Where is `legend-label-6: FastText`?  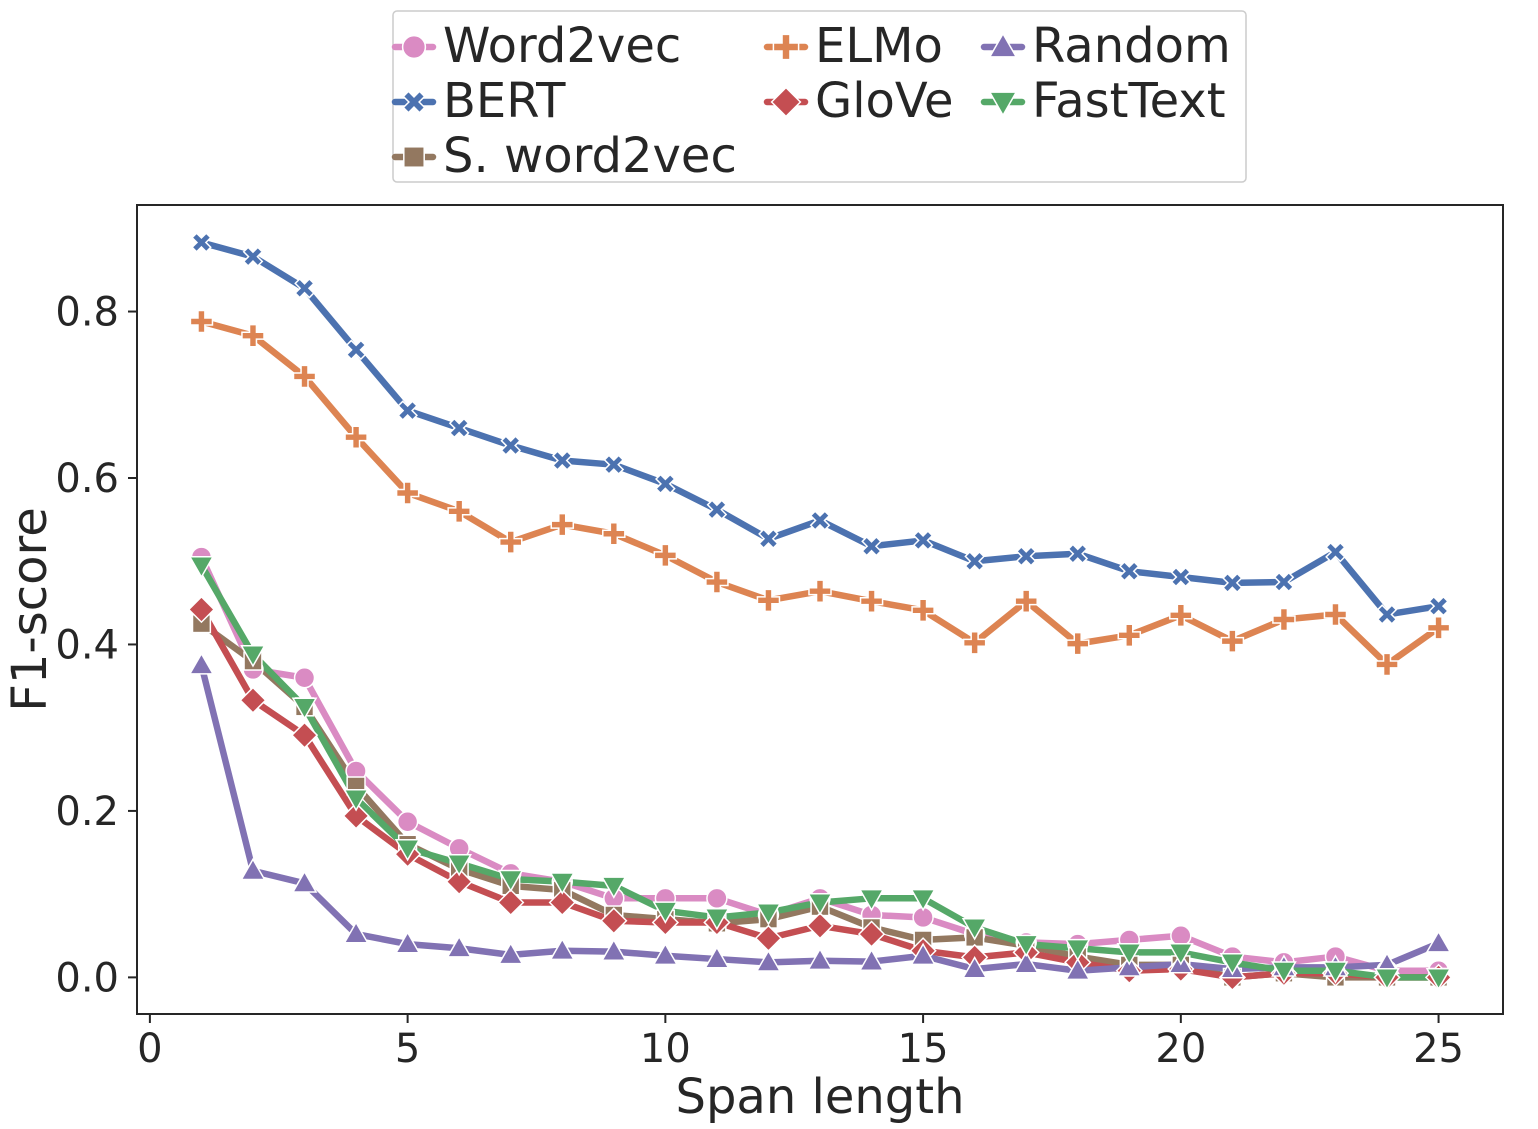
legend-label-6: FastText is located at coordinates (1129, 101).